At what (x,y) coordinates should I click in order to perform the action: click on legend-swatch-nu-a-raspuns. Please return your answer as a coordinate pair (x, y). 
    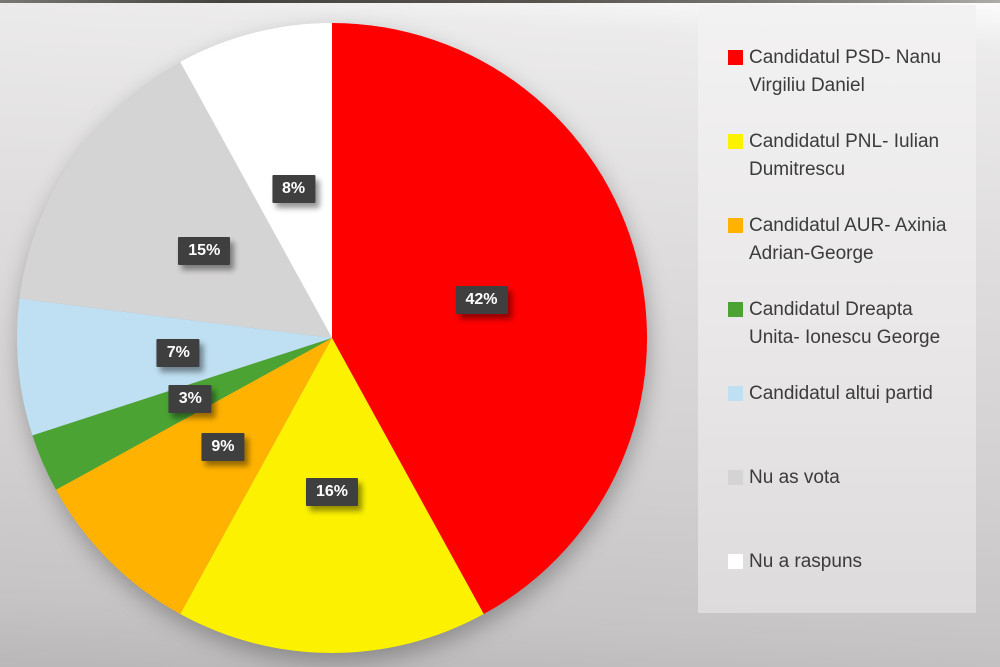
    Looking at the image, I should click on (735, 561).